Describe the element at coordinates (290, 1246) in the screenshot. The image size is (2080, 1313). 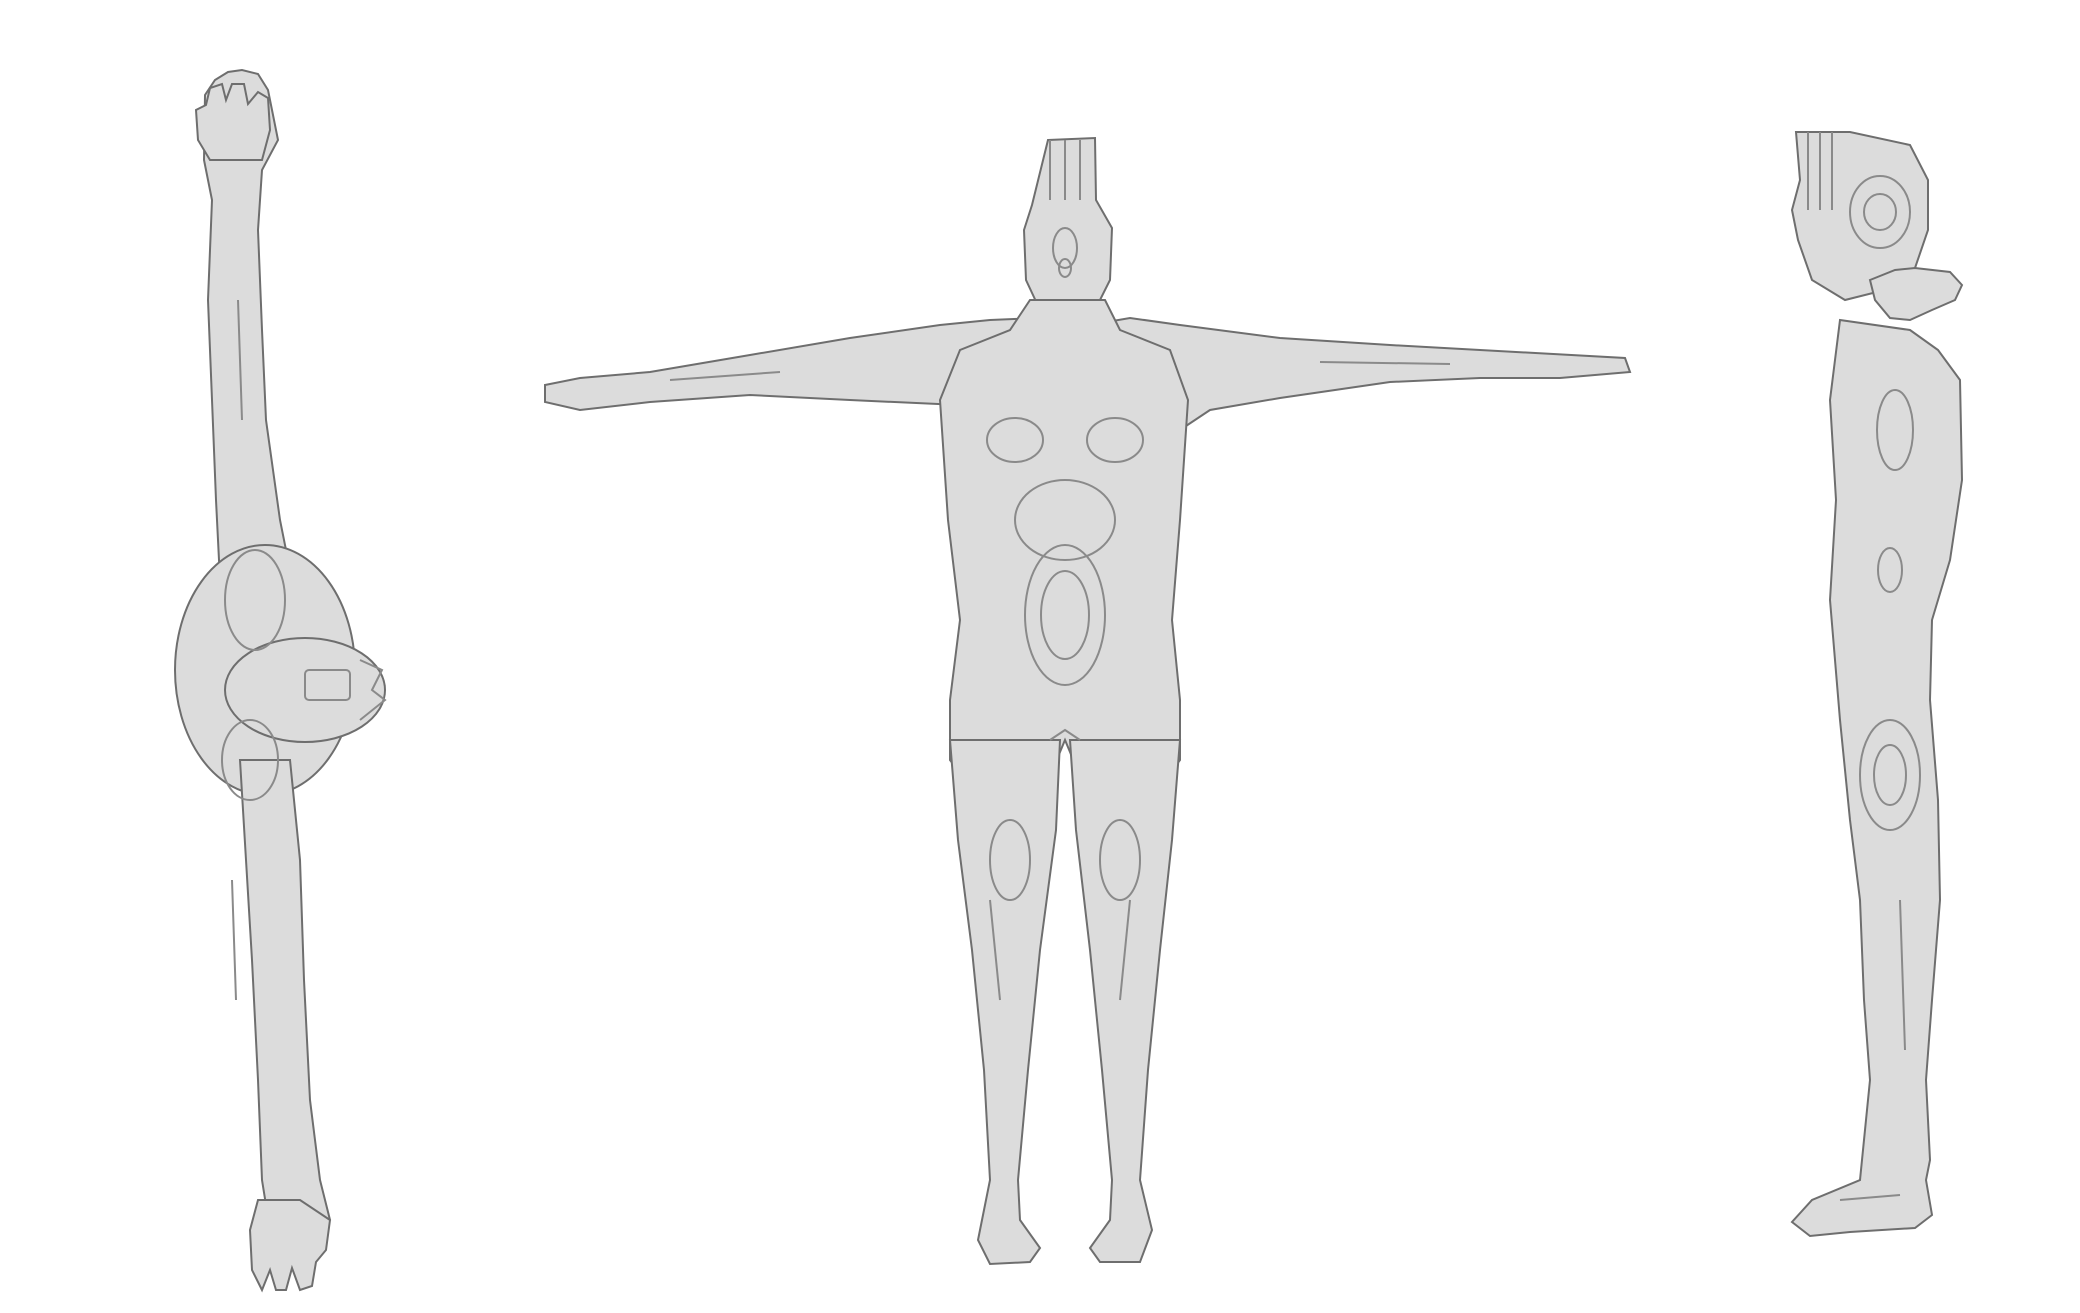
I see `top-view-lower-hand` at that location.